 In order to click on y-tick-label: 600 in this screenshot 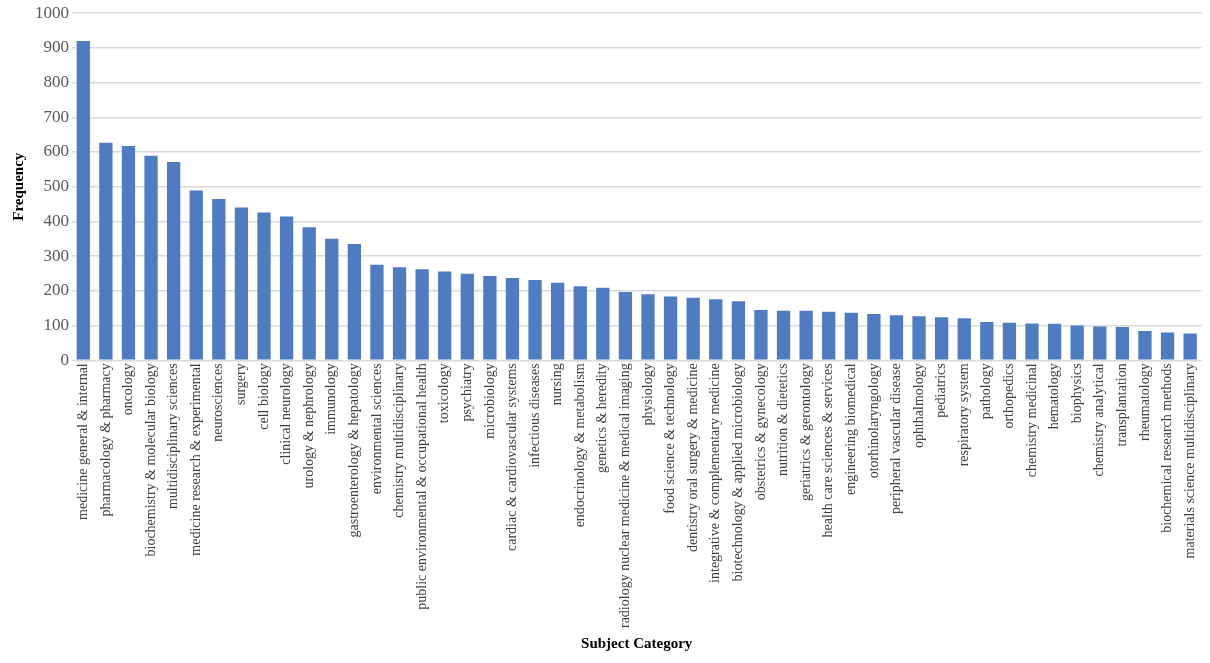, I will do `click(56, 151)`.